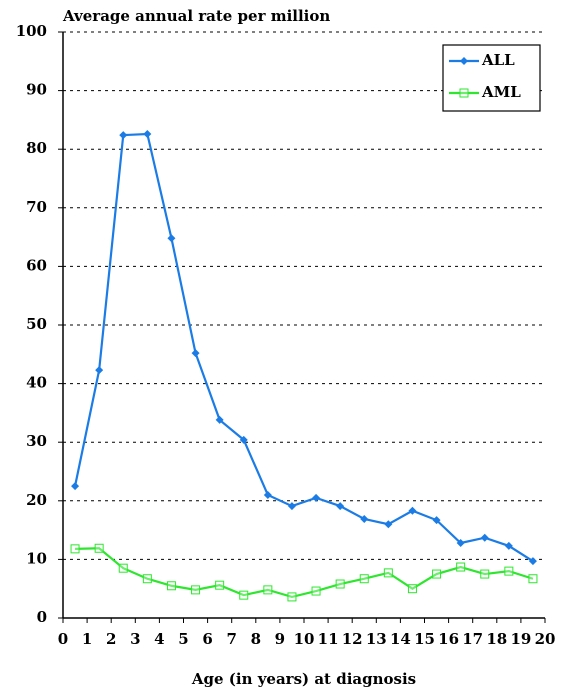  I want to click on x-tick-label: 19, so click(520, 639).